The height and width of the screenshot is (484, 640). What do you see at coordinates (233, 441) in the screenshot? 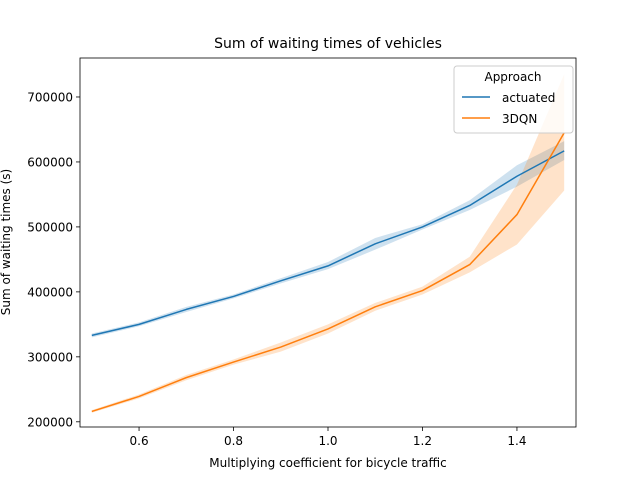
I see `x-tick-label: 0.8` at bounding box center [233, 441].